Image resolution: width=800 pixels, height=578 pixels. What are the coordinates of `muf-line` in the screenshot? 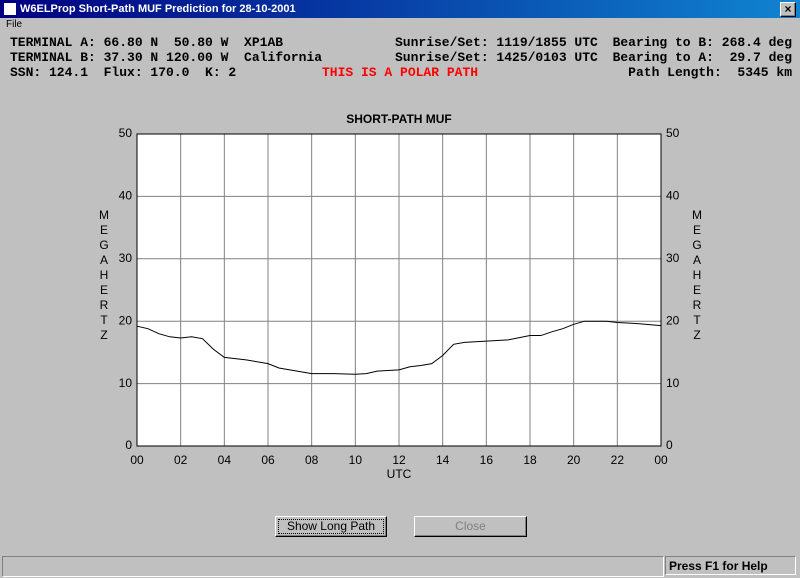 It's located at (399, 347).